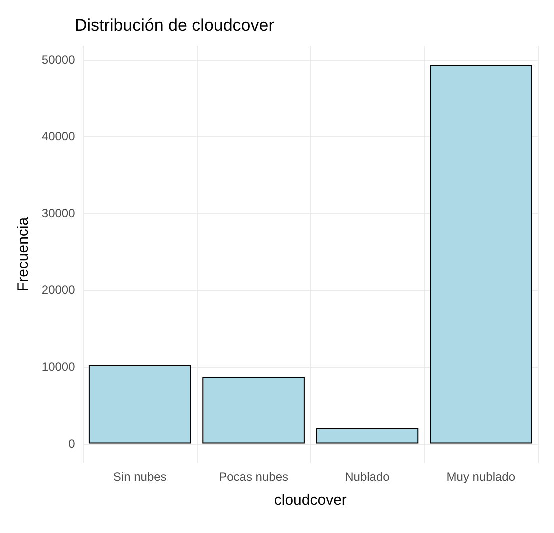  Describe the element at coordinates (481, 477) in the screenshot. I see `x-tick-label: Muy nublado` at that location.